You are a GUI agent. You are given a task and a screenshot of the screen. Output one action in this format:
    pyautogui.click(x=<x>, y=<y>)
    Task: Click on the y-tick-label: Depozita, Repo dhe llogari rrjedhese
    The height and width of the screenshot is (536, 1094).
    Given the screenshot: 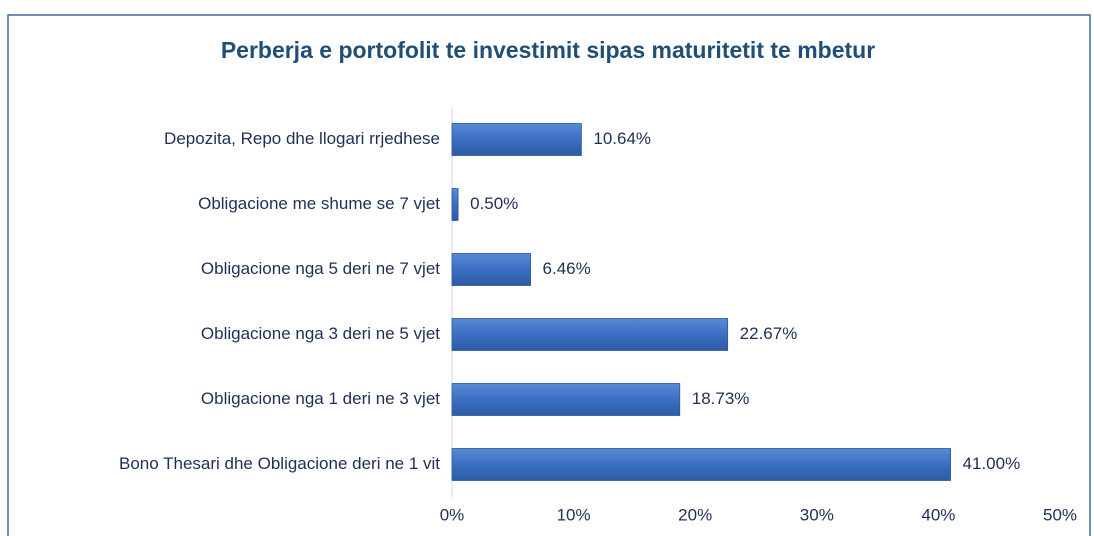 What is the action you would take?
    pyautogui.click(x=302, y=138)
    